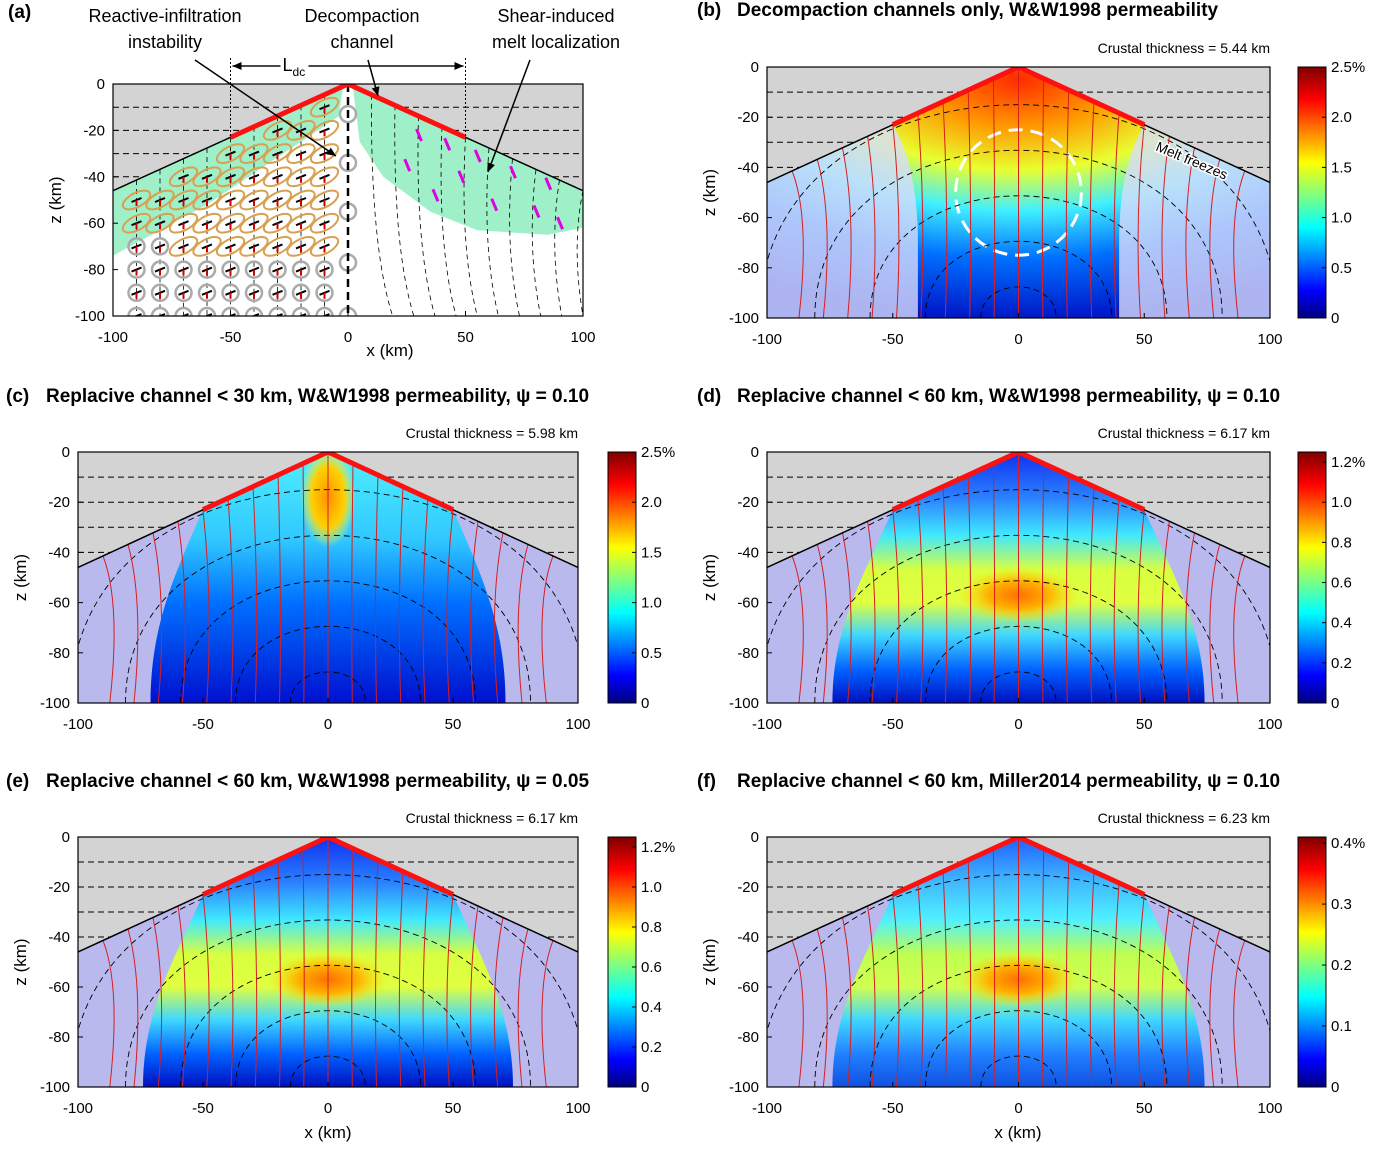 This screenshot has height=1157, width=1397. I want to click on dimension-bg, so click(294, 67).